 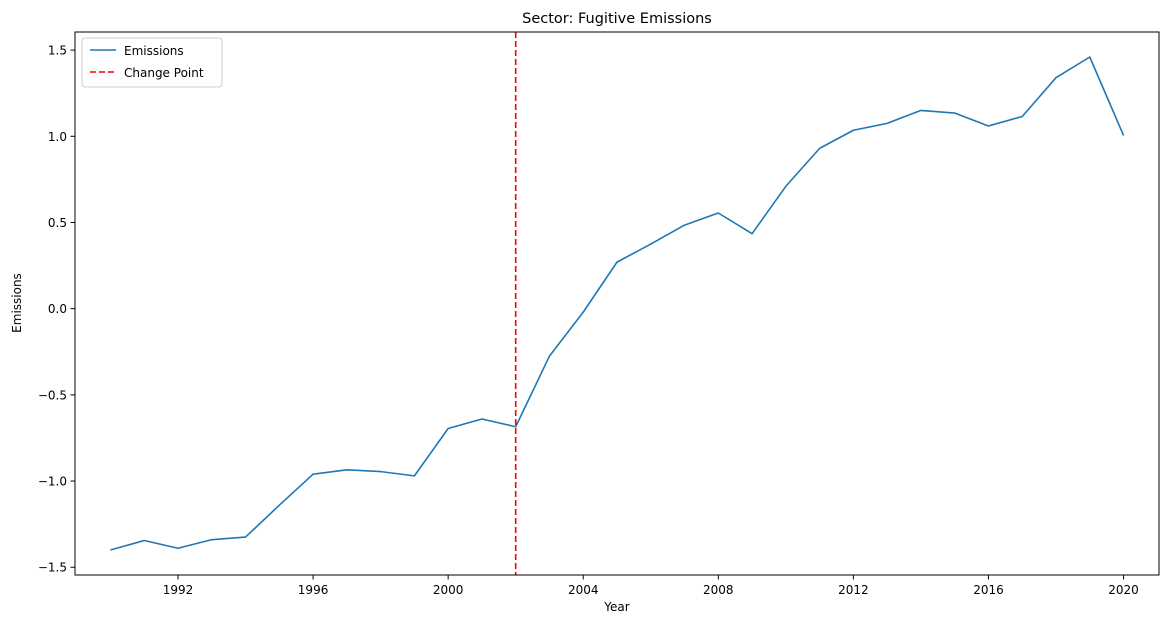 I want to click on chart-title: Sector: Fugitive Emissions, so click(x=617, y=19).